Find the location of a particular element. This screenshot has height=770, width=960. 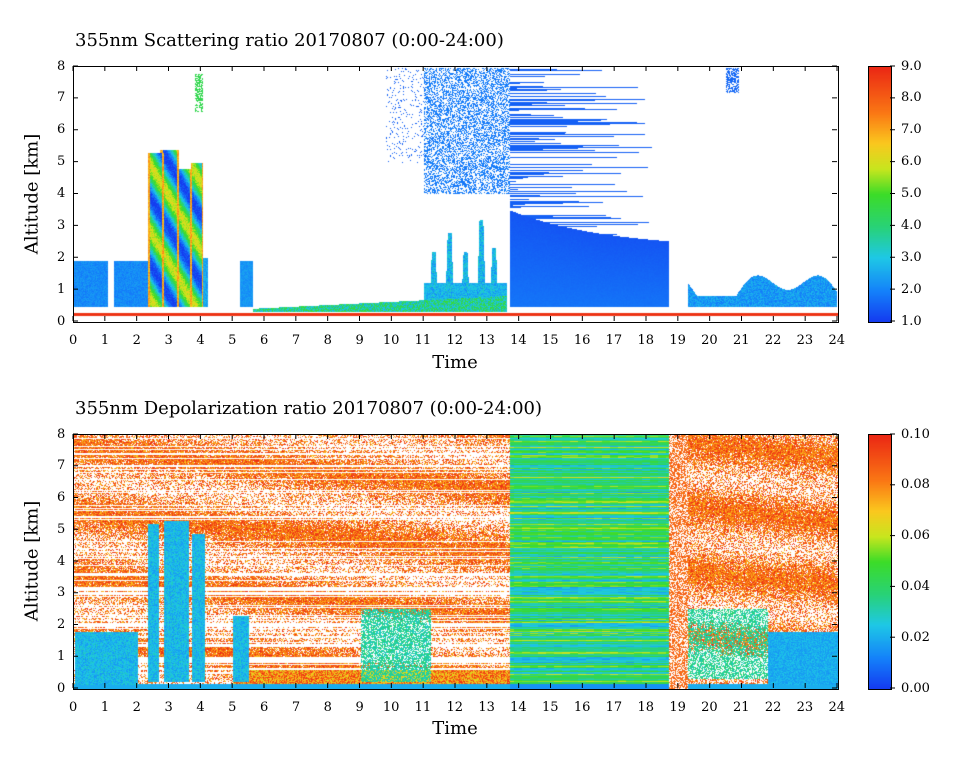

colorbar-tick-label: 2.0 is located at coordinates (911, 289).